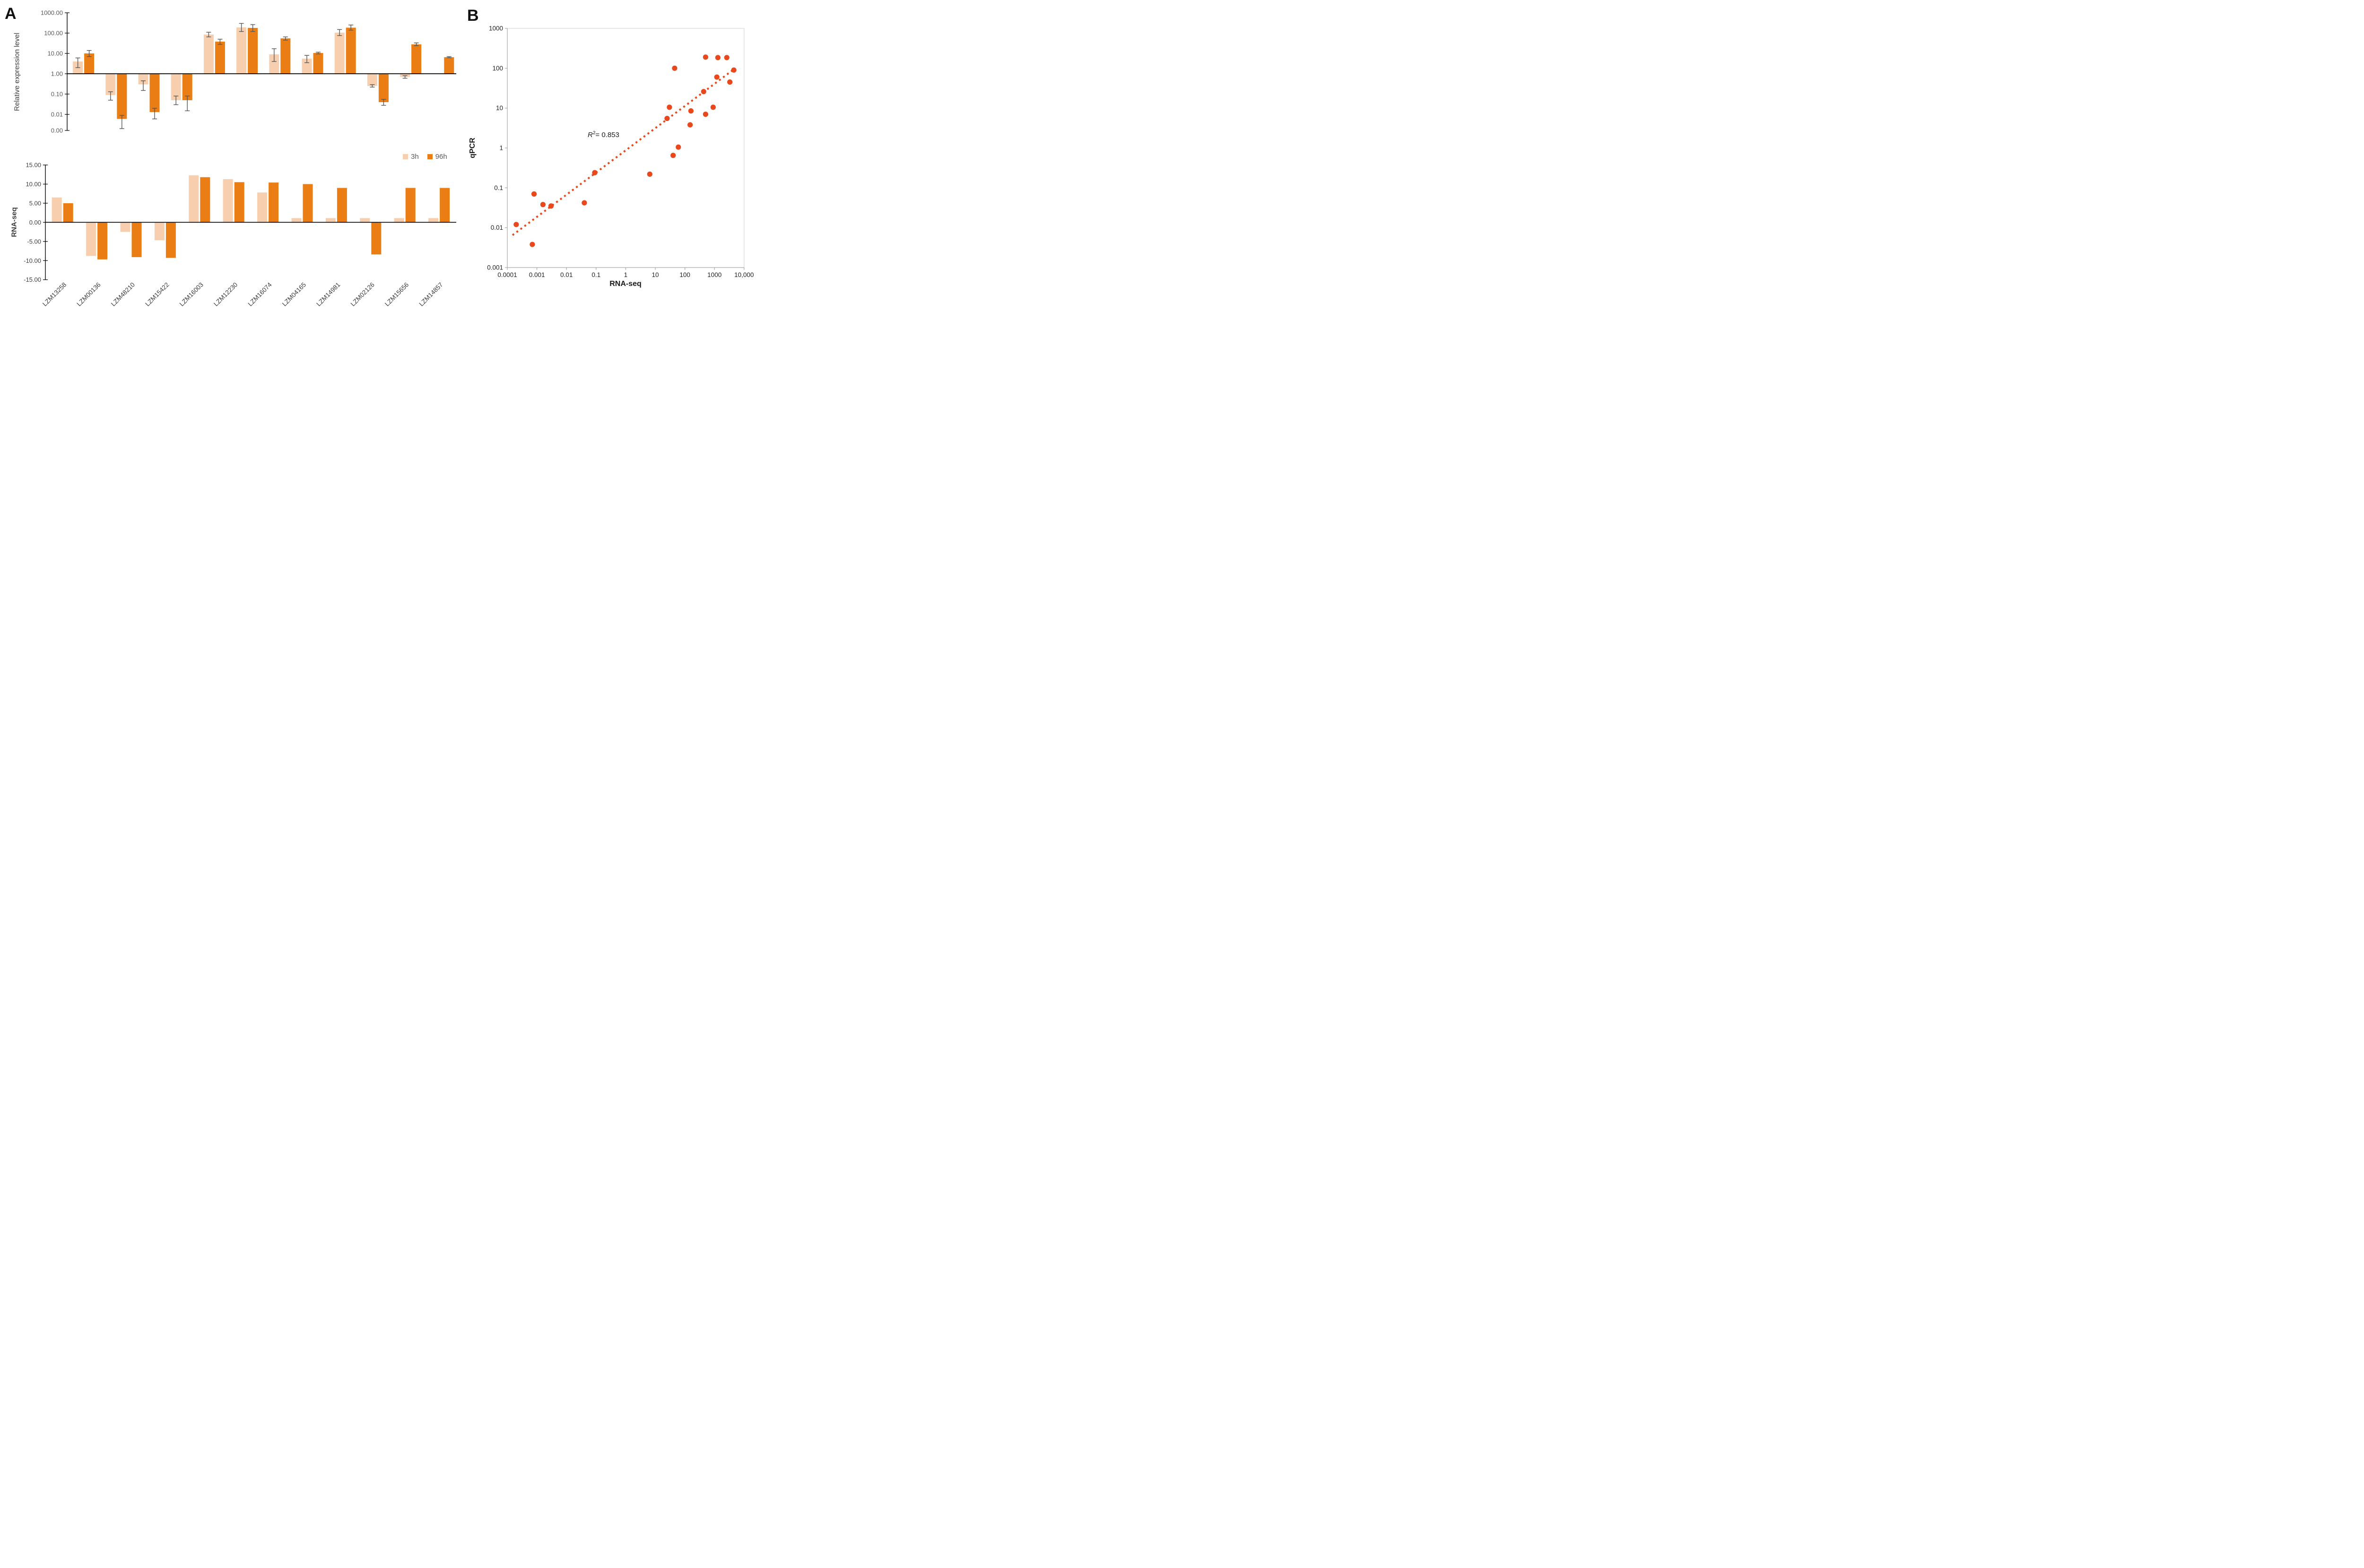  What do you see at coordinates (226, 294) in the screenshot?
I see `x-category-label: LZM12230` at bounding box center [226, 294].